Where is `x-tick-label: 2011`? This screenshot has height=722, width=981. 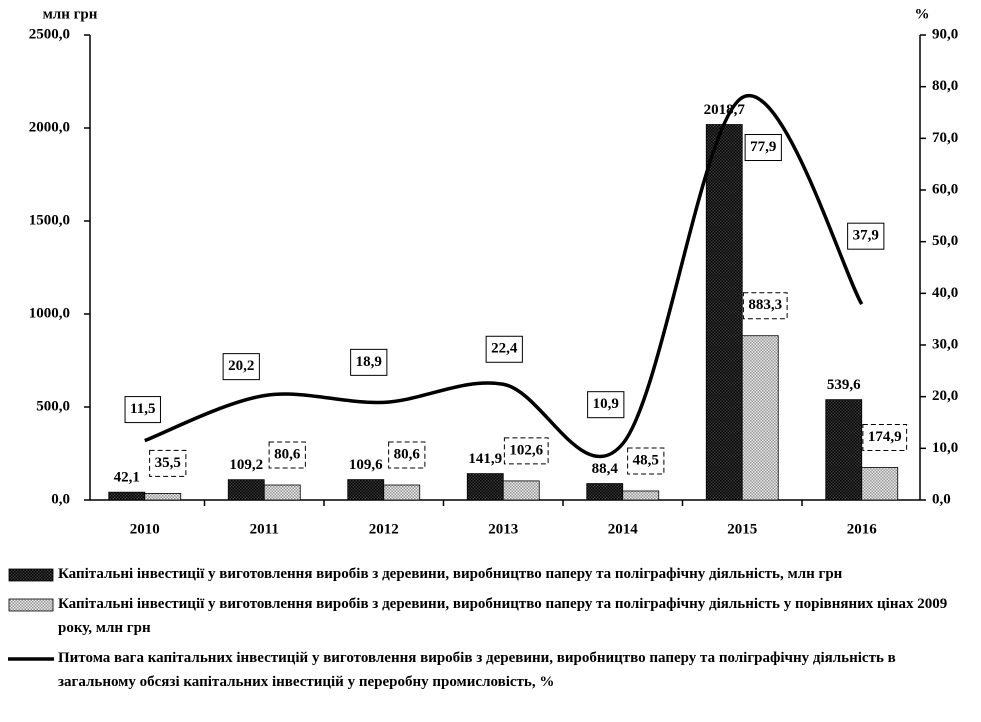 x-tick-label: 2011 is located at coordinates (264, 529).